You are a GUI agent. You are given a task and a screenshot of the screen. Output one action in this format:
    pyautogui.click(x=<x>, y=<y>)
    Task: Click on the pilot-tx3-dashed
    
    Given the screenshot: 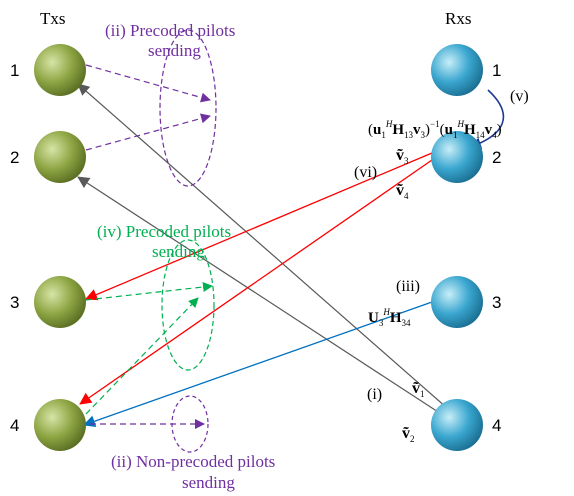 What is the action you would take?
    pyautogui.click(x=149, y=291)
    